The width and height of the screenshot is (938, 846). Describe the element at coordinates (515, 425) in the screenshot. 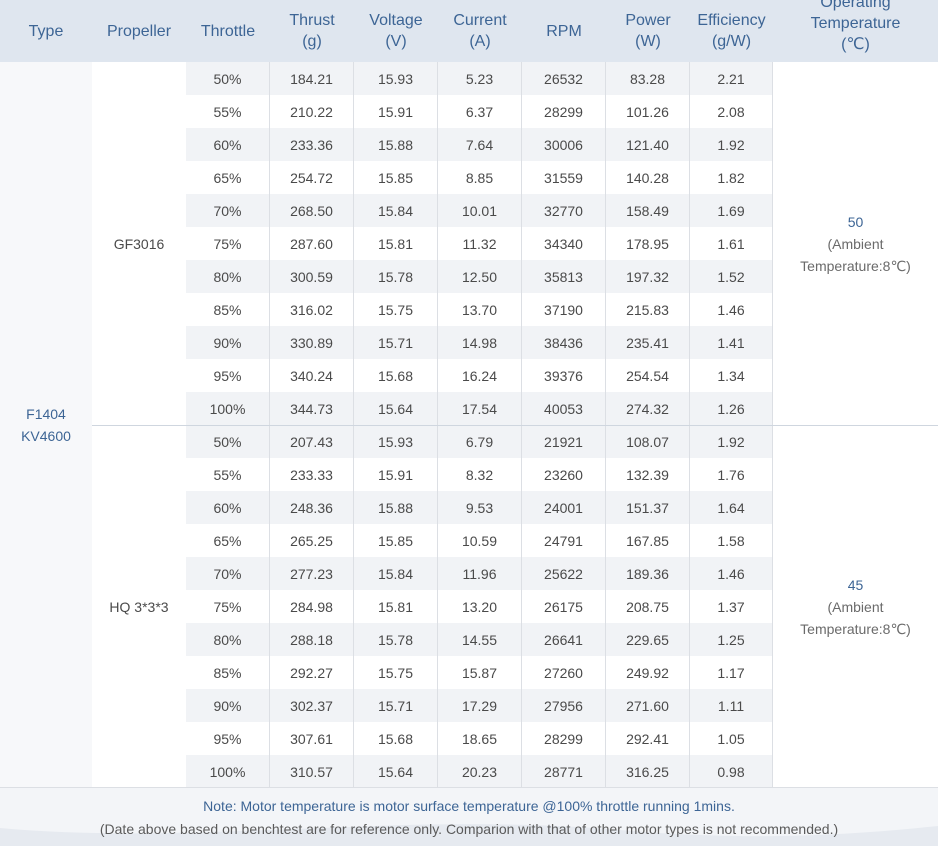

I see `group-divider` at that location.